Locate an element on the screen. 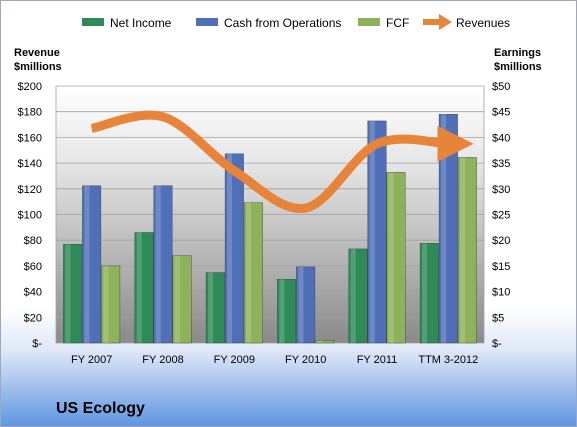 This screenshot has width=577, height=427. left-tick-label: $100 is located at coordinates (30, 216).